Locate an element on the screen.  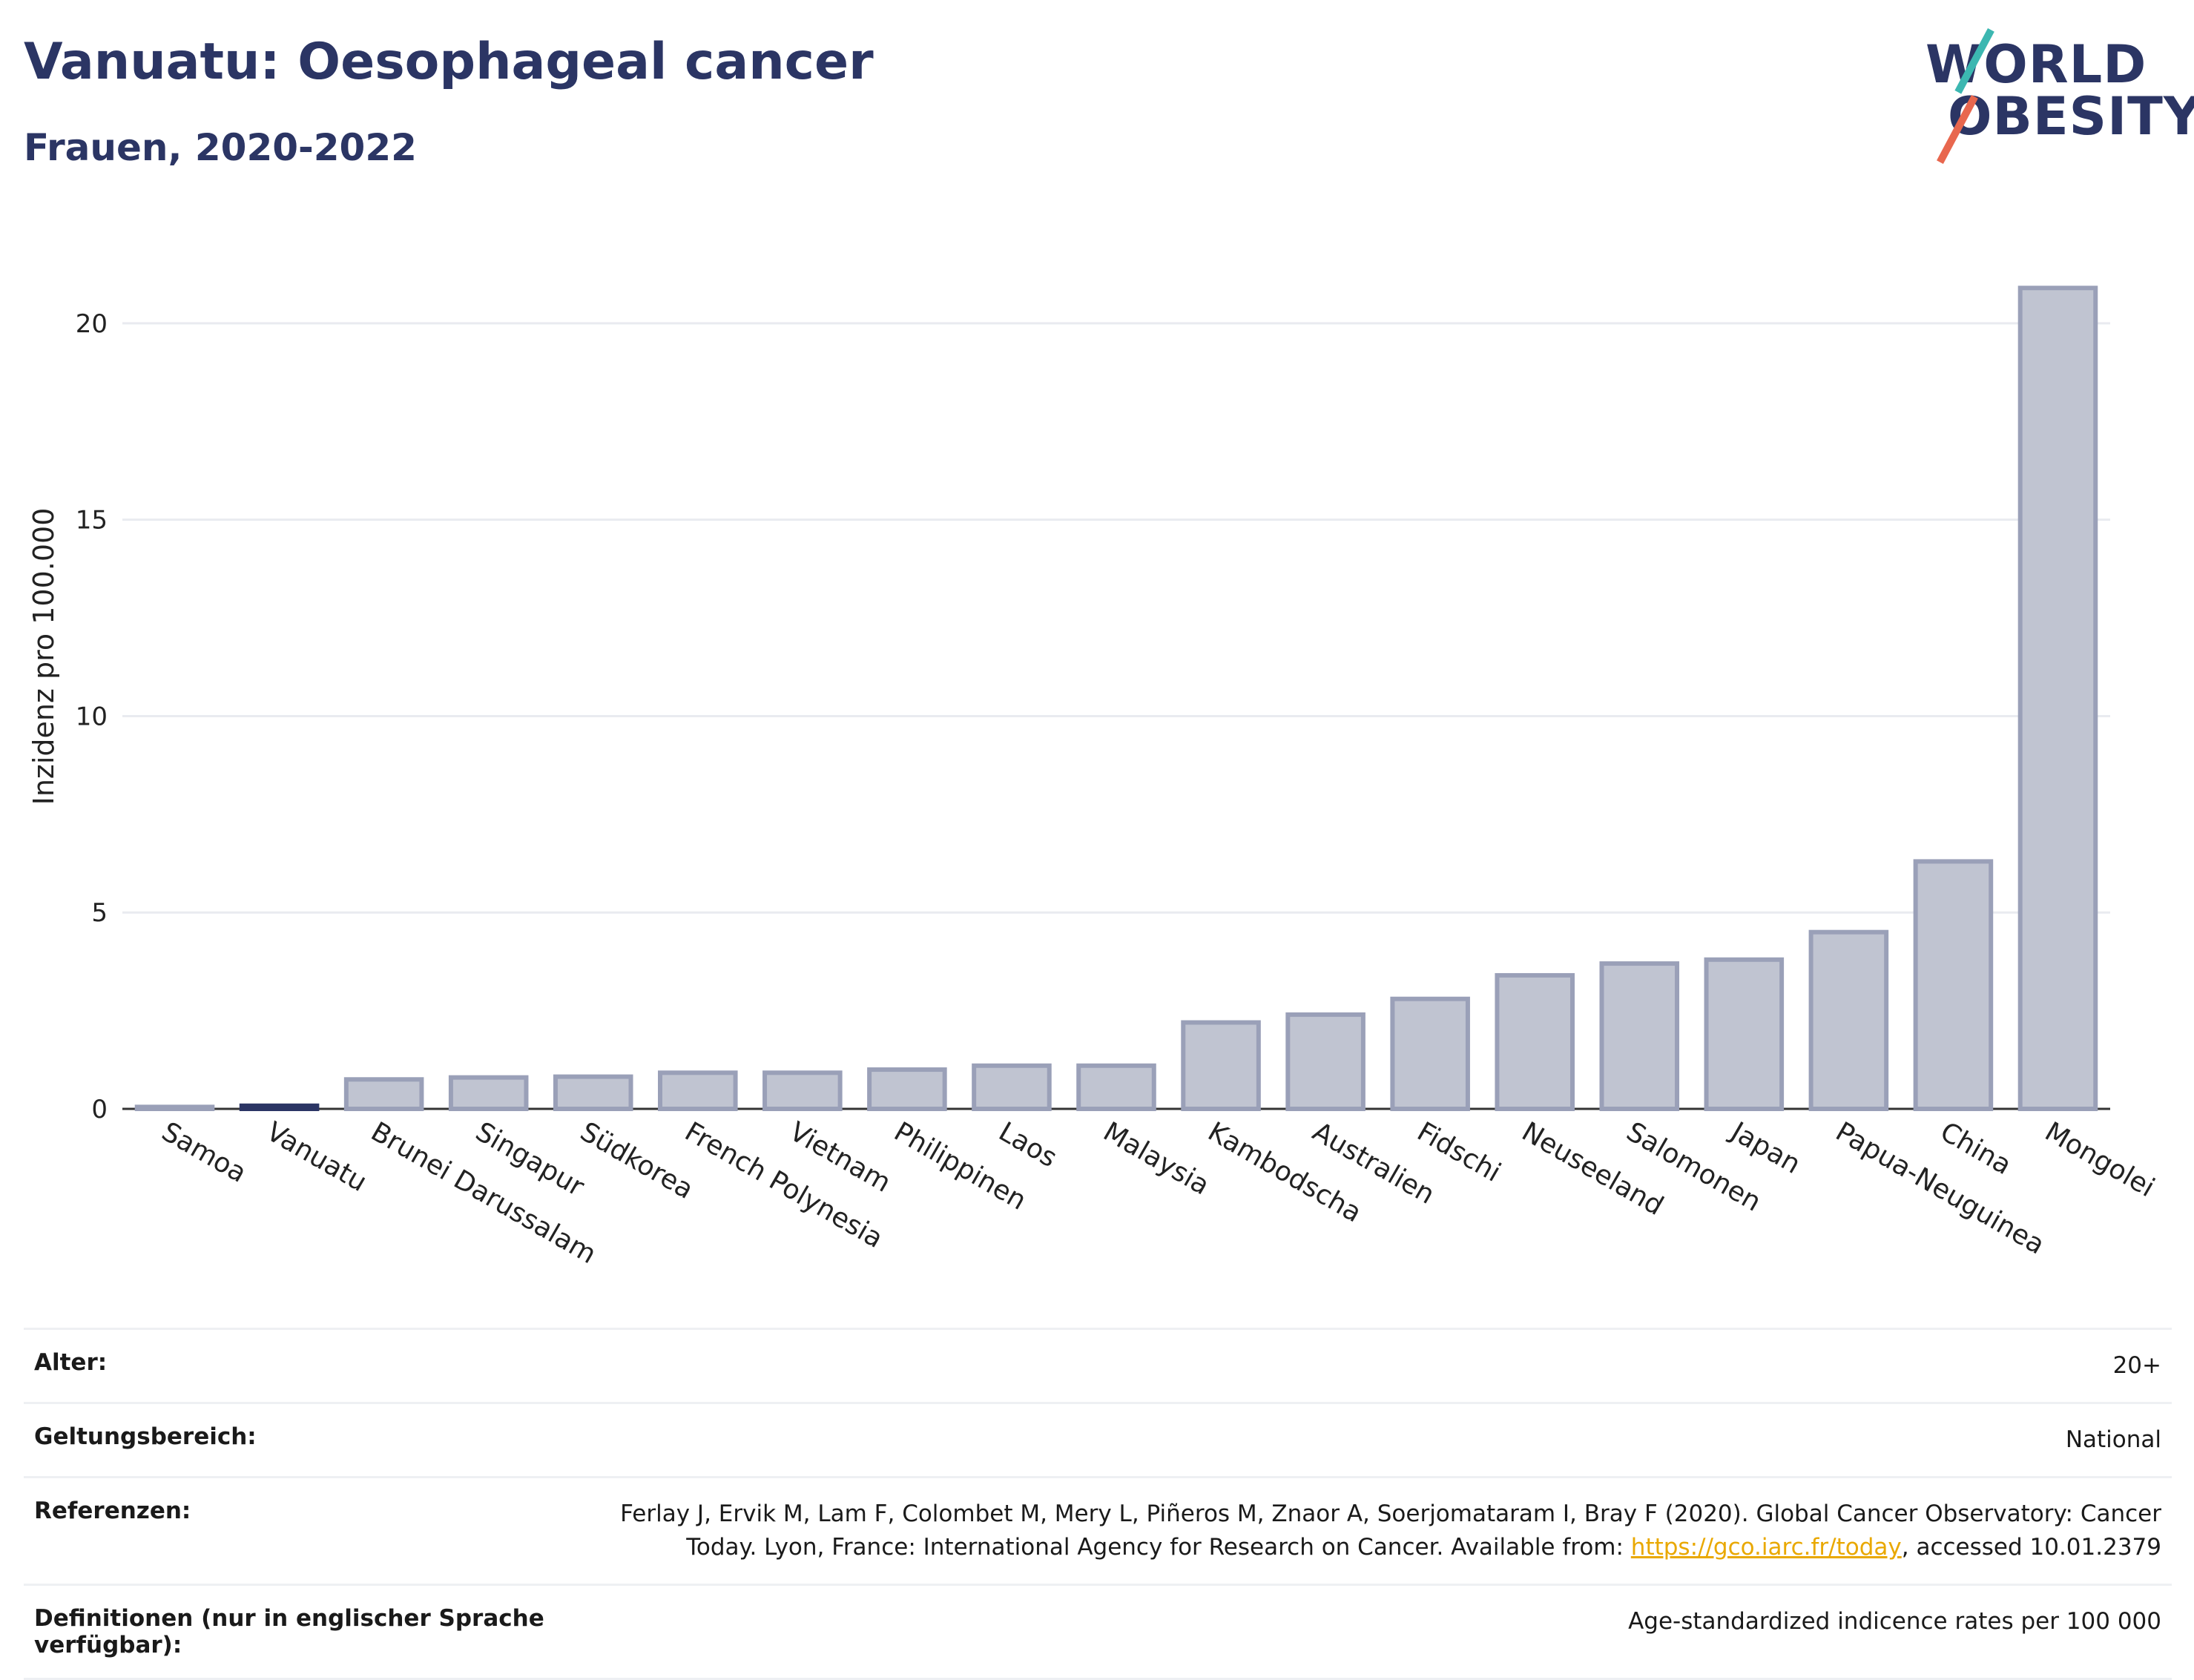
world-obesity-logo: WORLD OBESITY is located at coordinates (2059, 93).